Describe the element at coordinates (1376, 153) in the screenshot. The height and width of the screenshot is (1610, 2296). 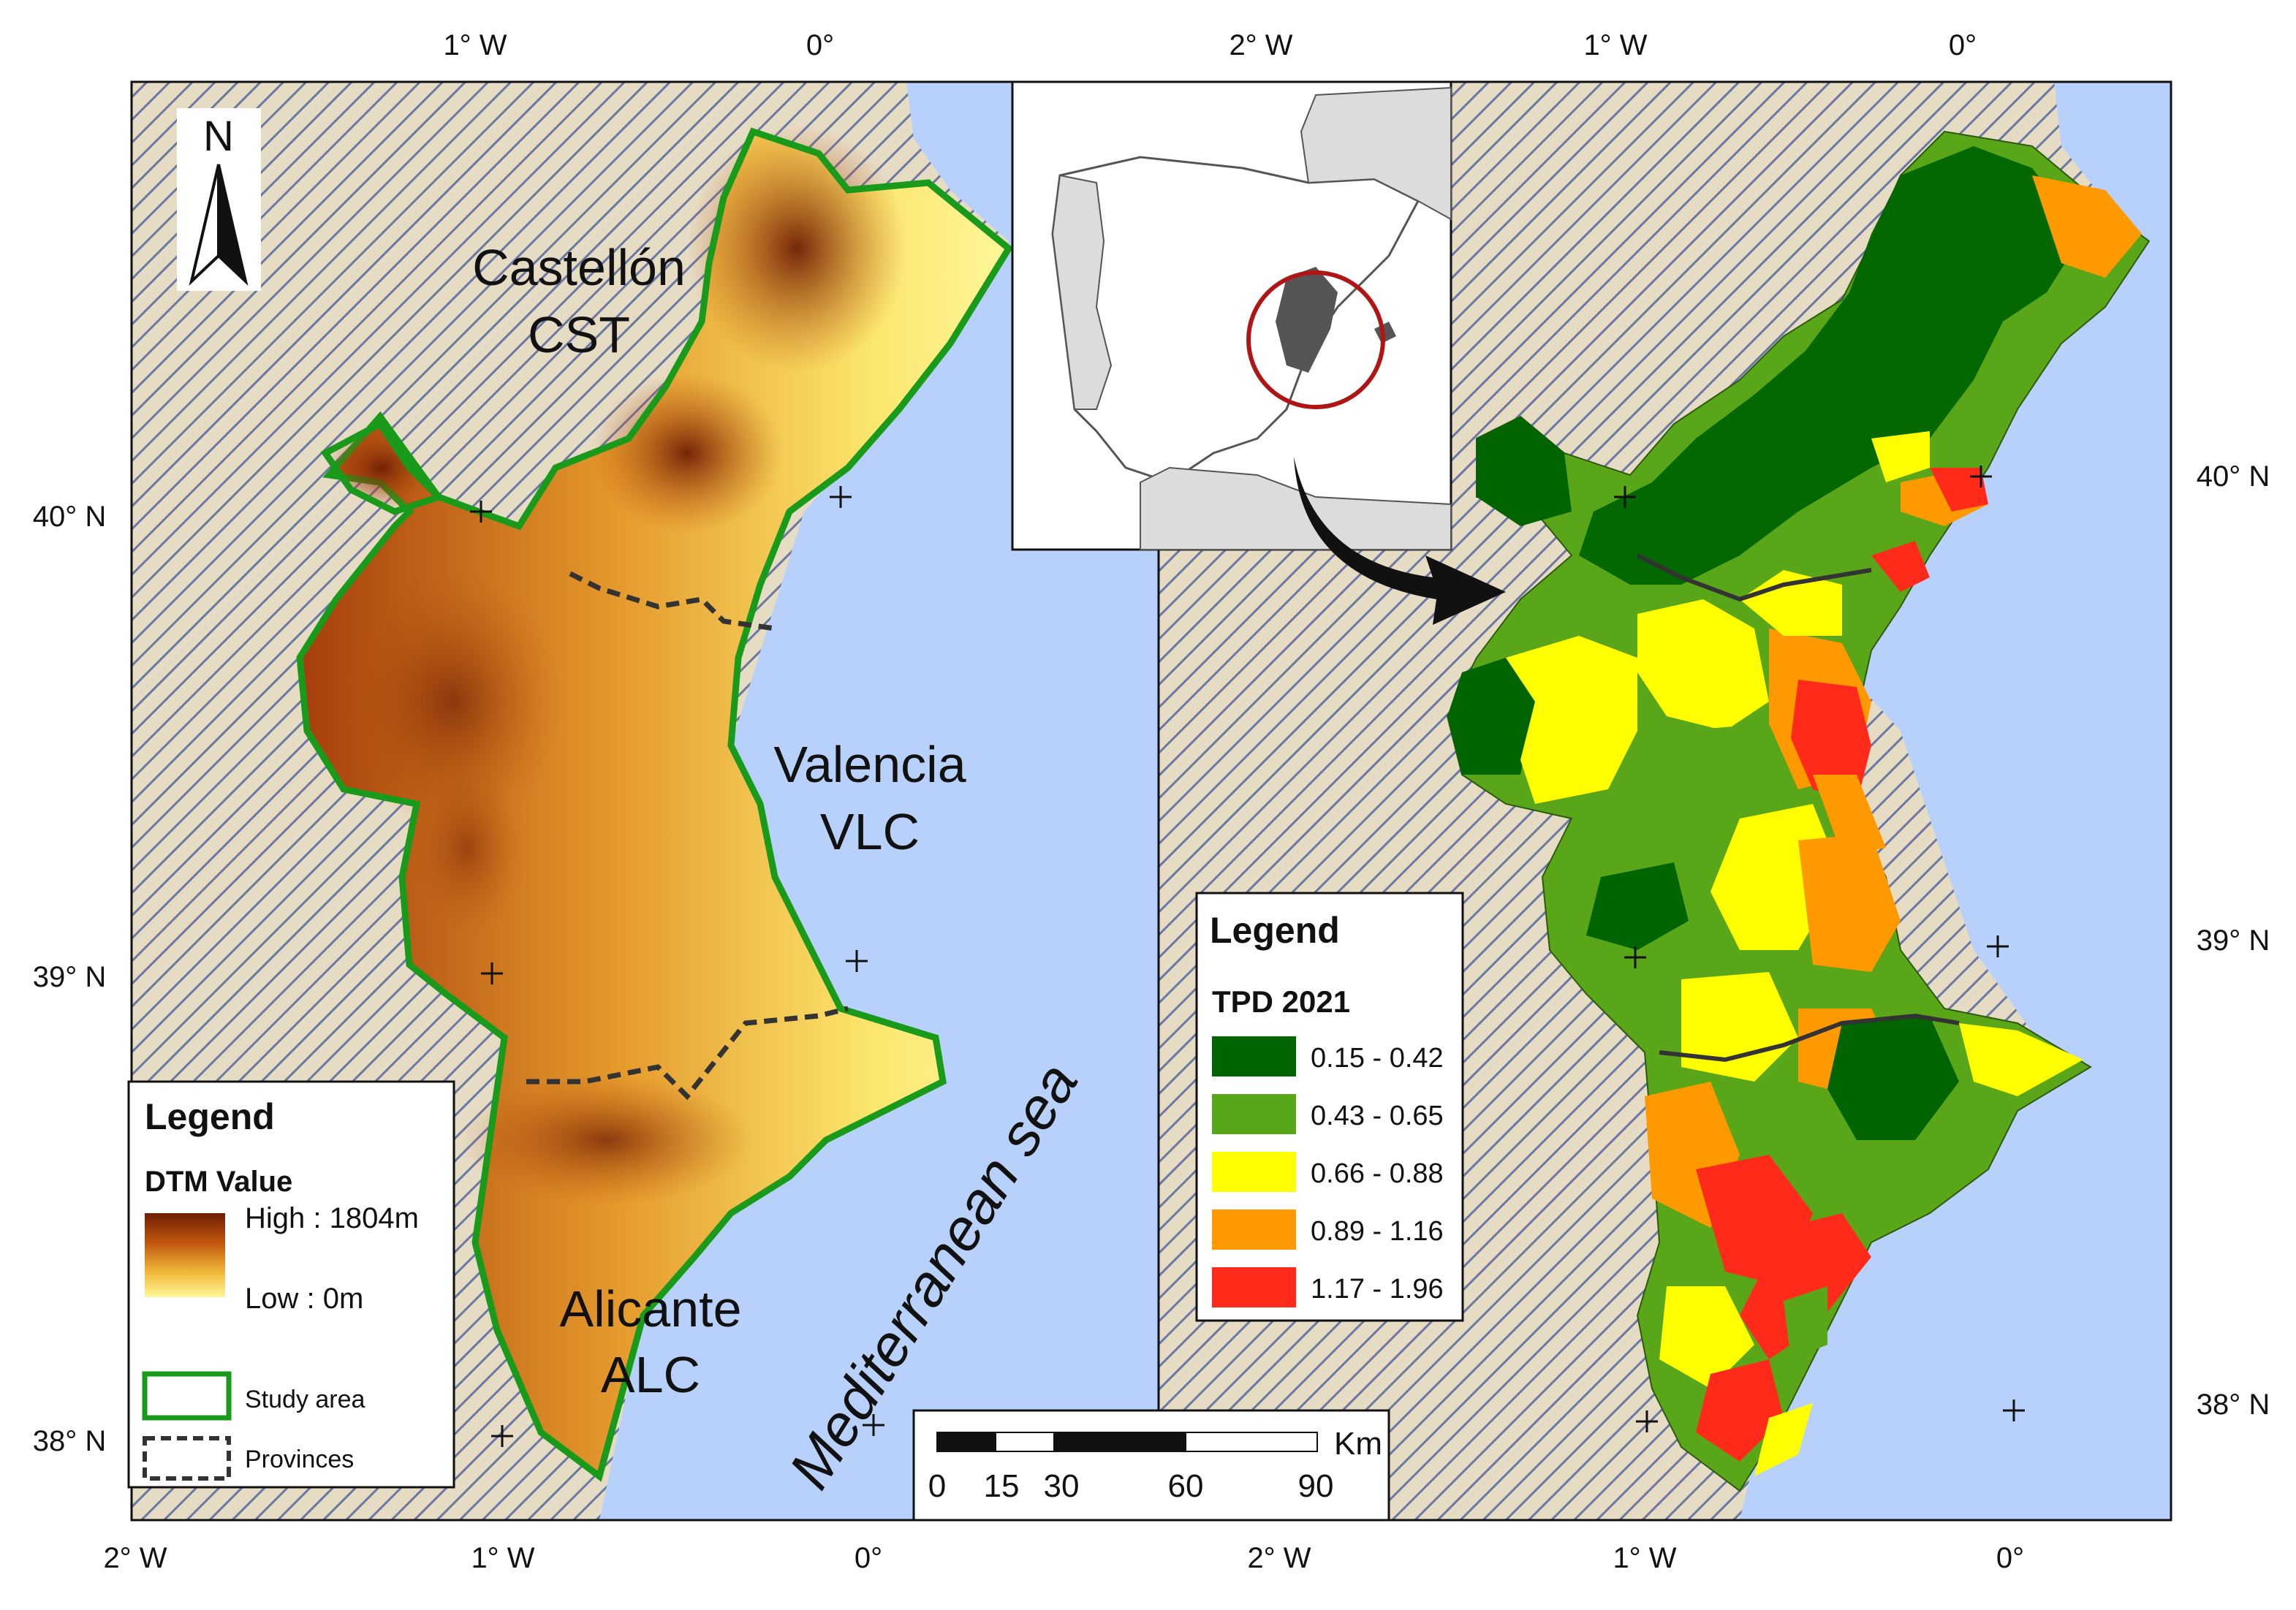
I see `france` at that location.